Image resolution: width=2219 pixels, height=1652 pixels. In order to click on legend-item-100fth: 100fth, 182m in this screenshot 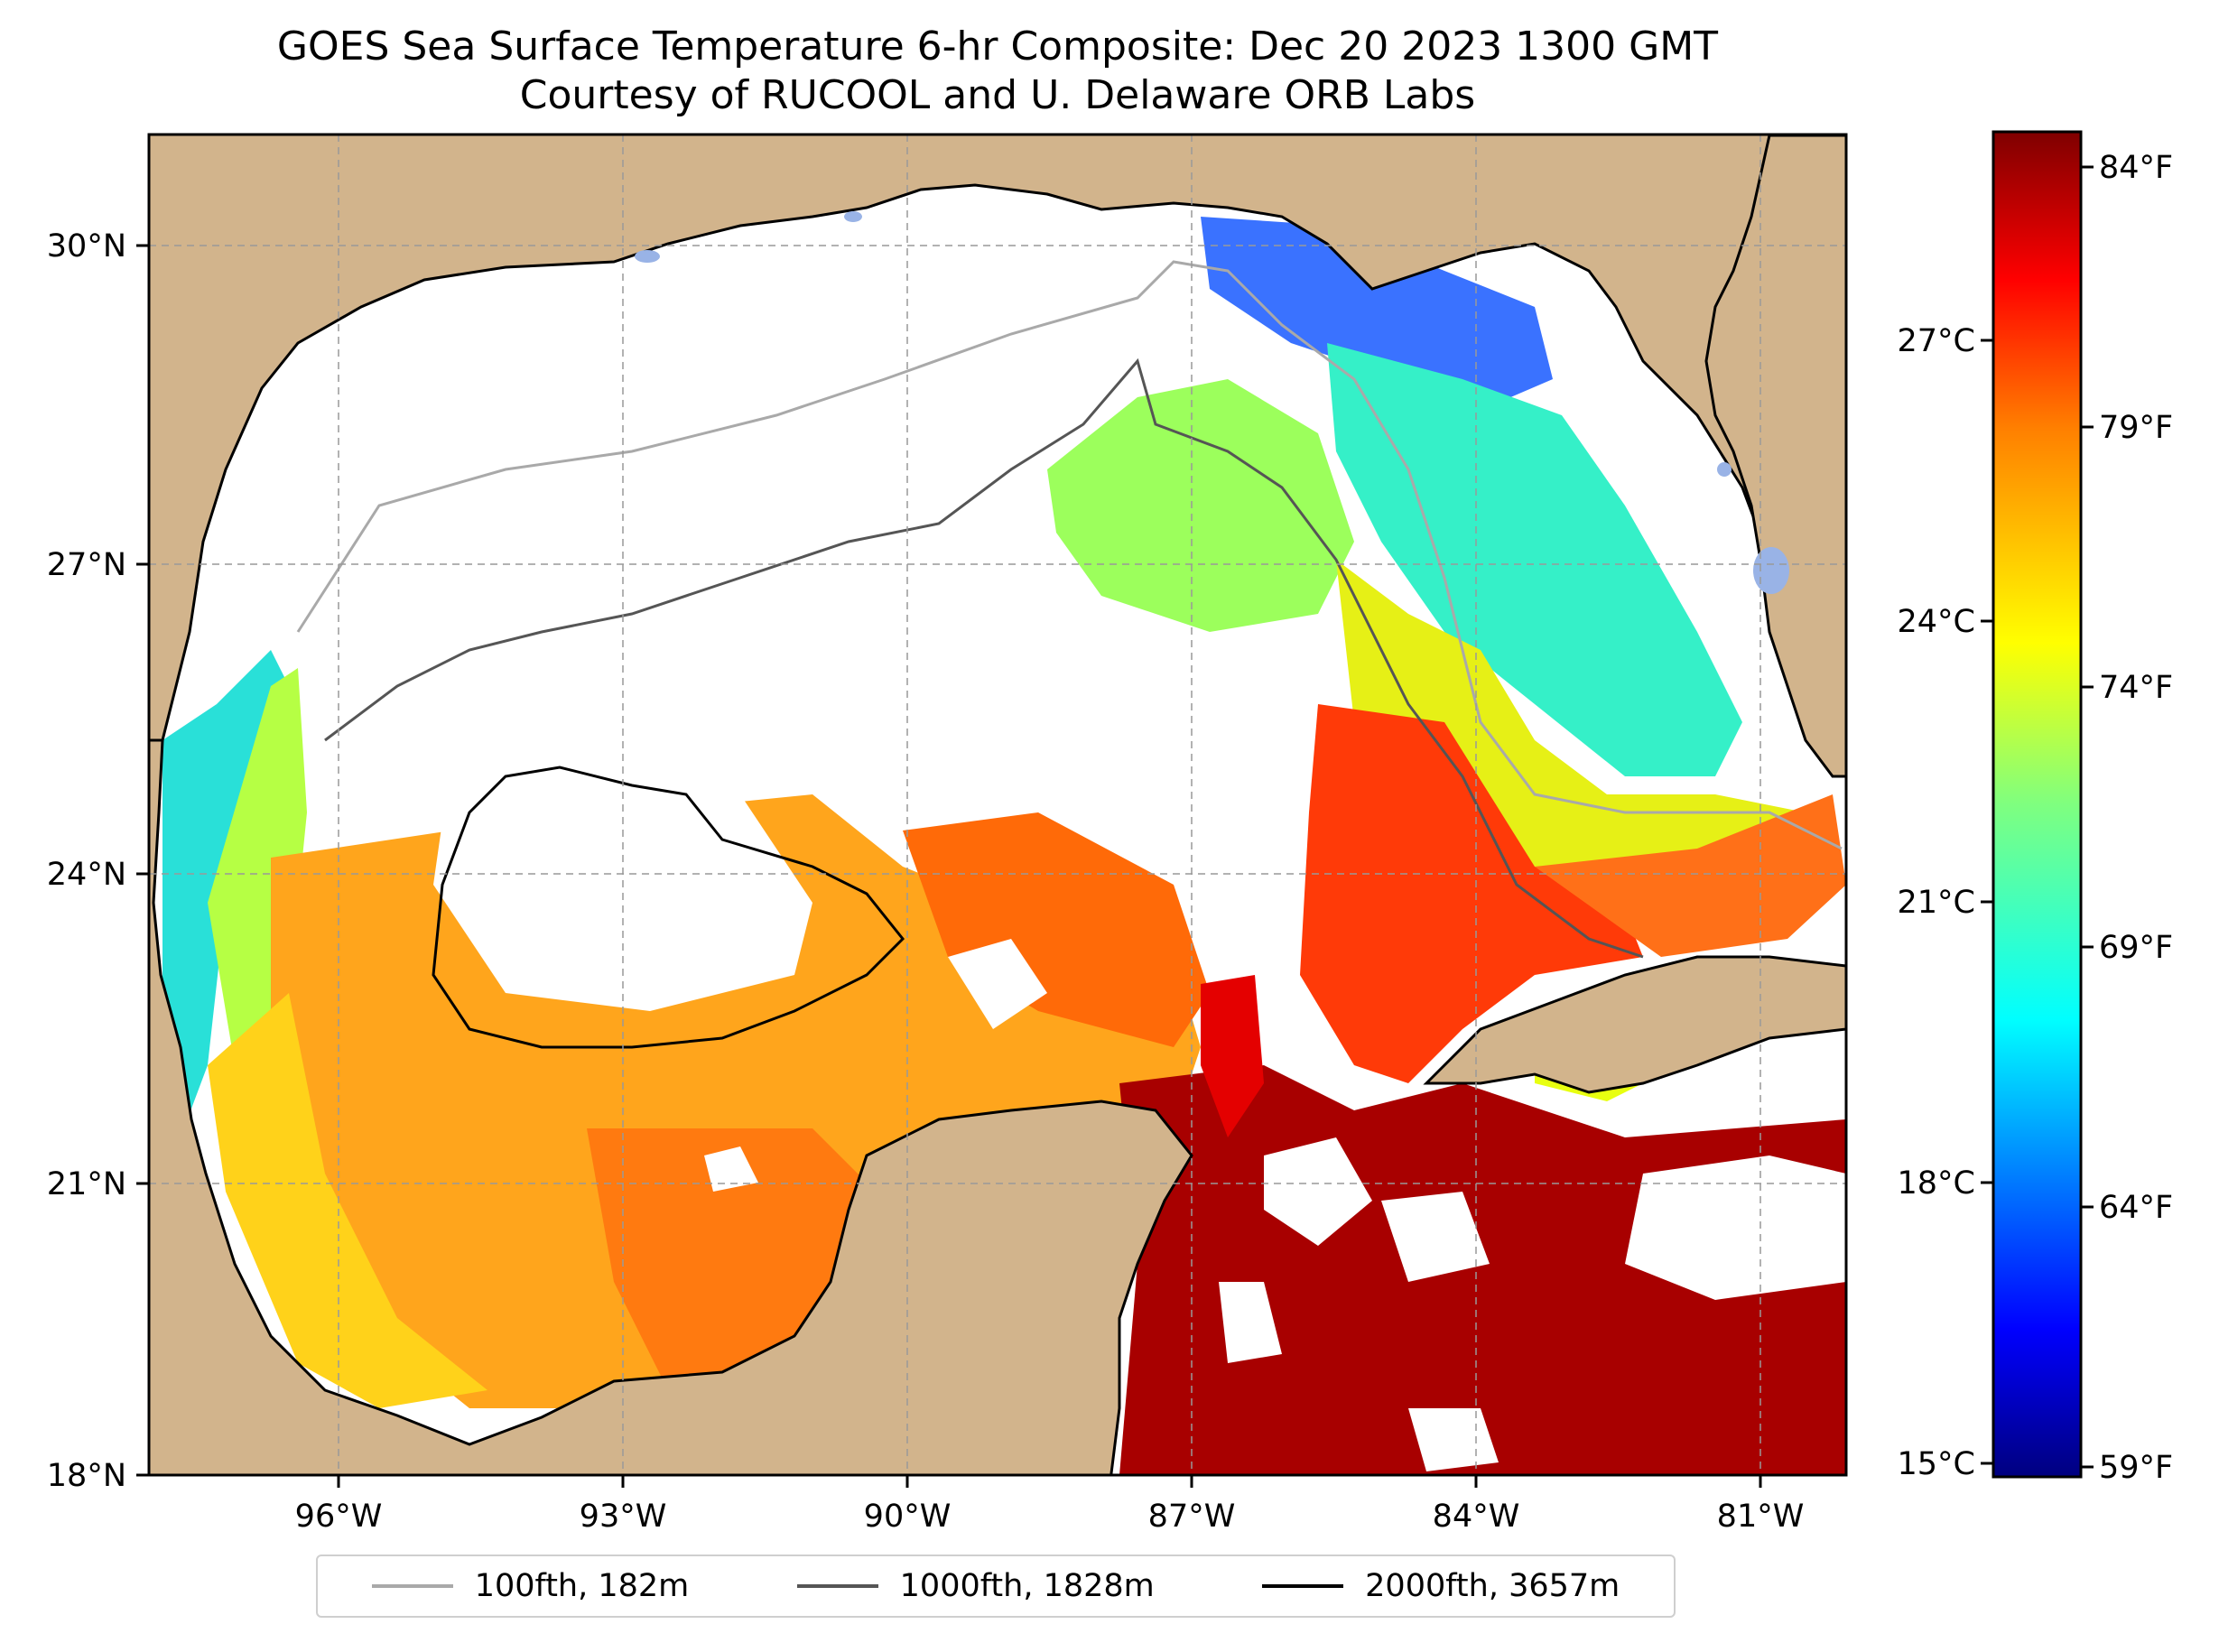, I will do `click(530, 1586)`.